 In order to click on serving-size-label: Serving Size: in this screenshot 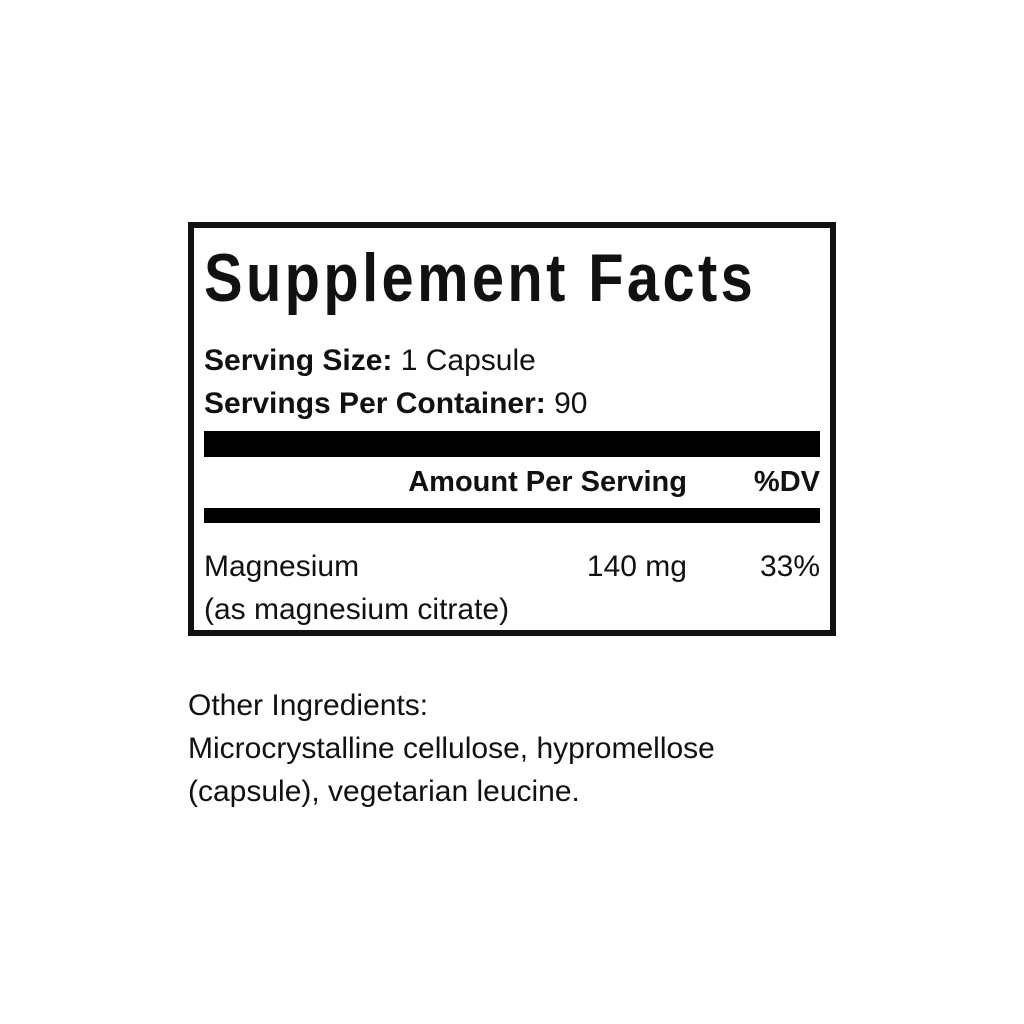, I will do `click(298, 361)`.